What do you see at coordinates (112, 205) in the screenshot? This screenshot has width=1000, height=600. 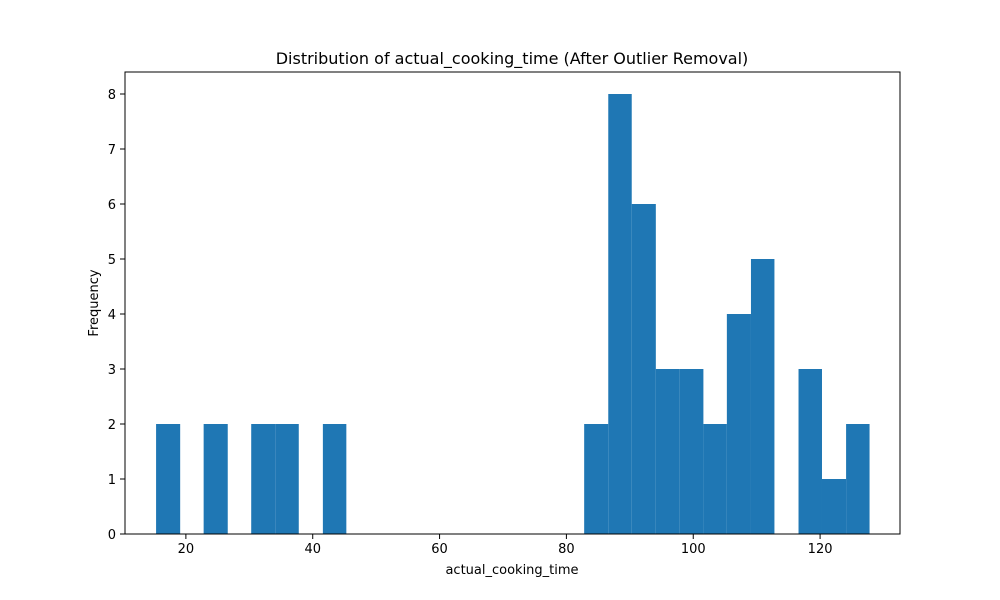 I see `y-tick-label-6: 6` at bounding box center [112, 205].